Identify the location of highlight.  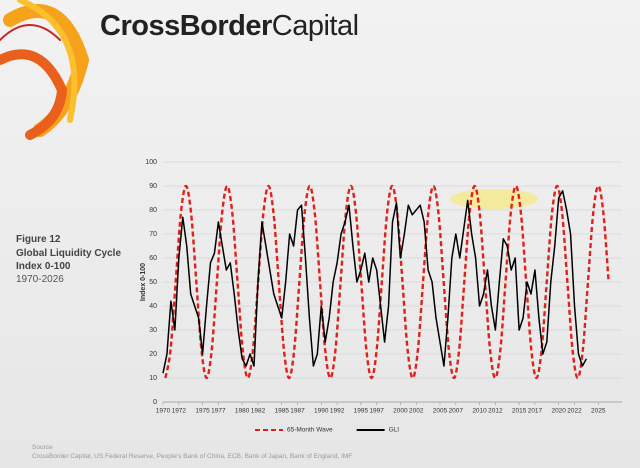
(494, 199).